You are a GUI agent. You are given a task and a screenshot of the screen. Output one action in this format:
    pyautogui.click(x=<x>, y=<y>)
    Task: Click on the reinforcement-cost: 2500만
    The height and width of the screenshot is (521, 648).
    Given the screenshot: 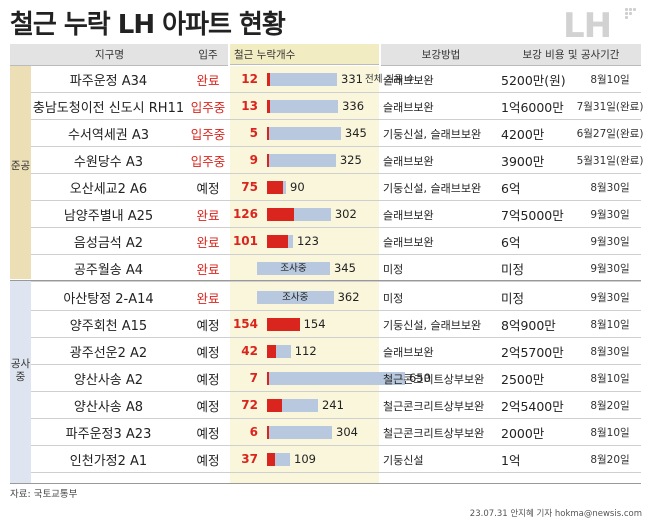 What is the action you would take?
    pyautogui.click(x=523, y=379)
    